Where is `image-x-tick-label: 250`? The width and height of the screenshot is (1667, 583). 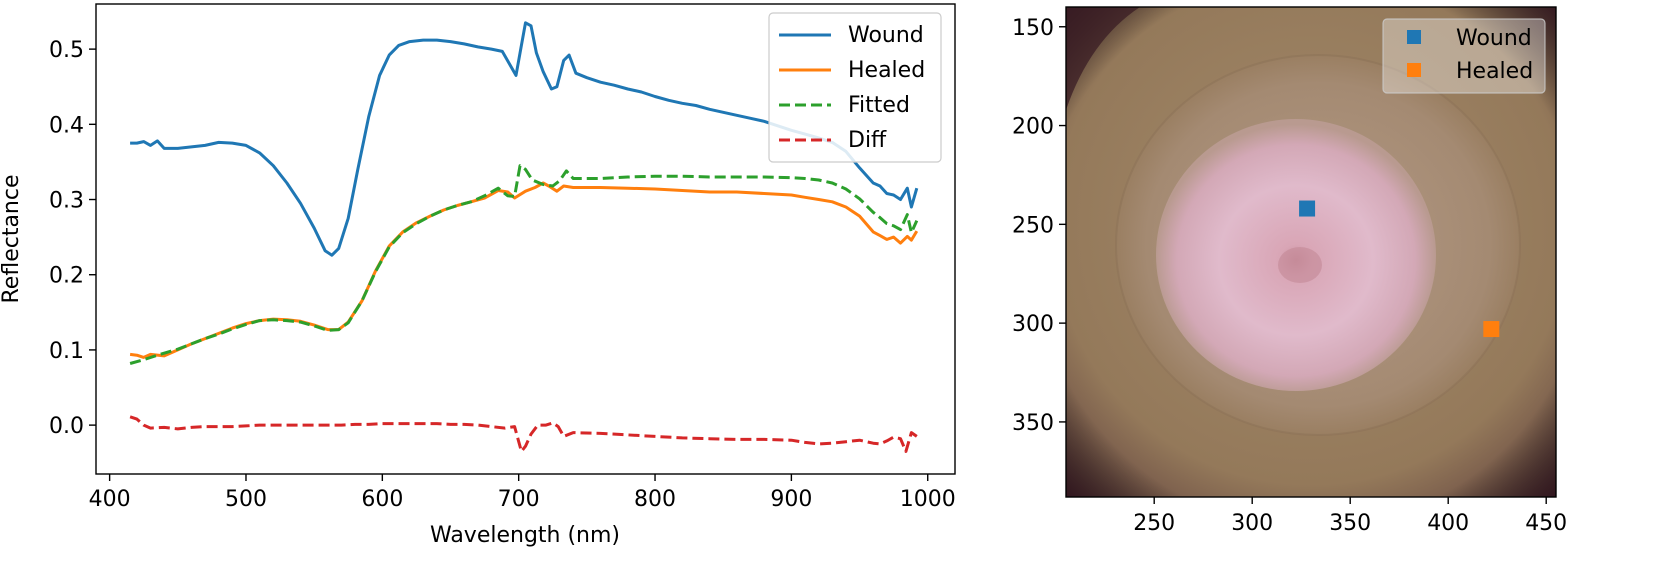 image-x-tick-label: 250 is located at coordinates (1154, 523).